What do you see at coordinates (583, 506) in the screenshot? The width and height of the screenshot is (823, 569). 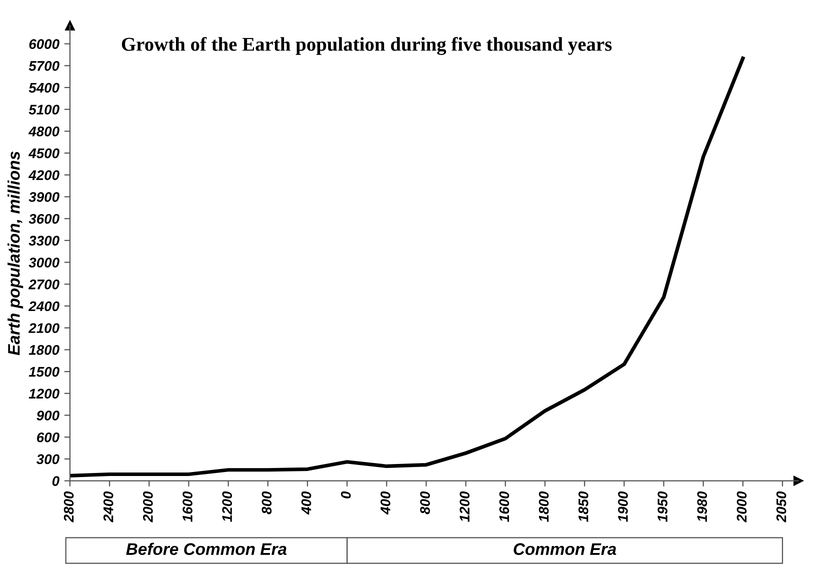 I see `x-tick-label: 1850` at bounding box center [583, 506].